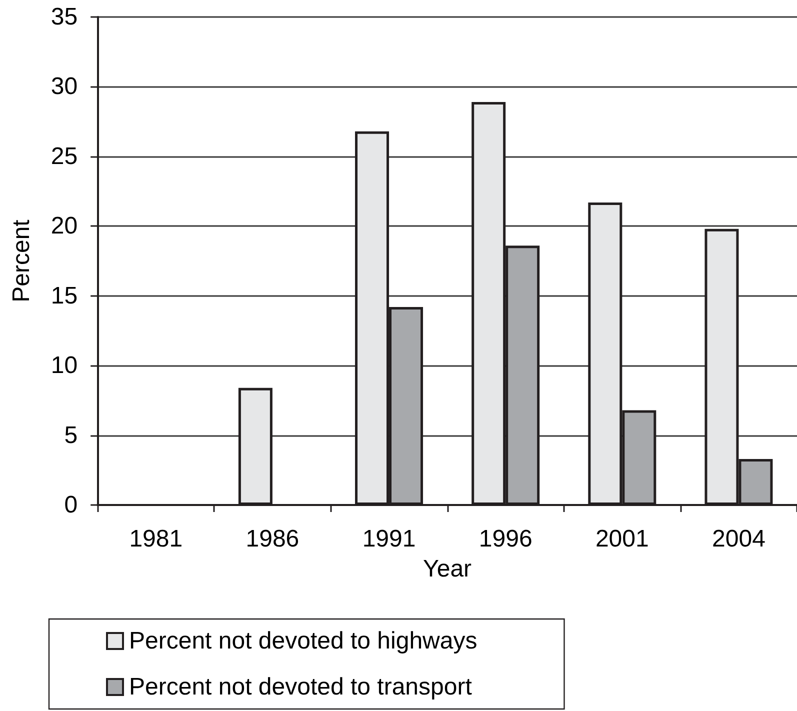 This screenshot has width=797, height=711. Describe the element at coordinates (505, 539) in the screenshot. I see `x-tick-label: 1996` at that location.